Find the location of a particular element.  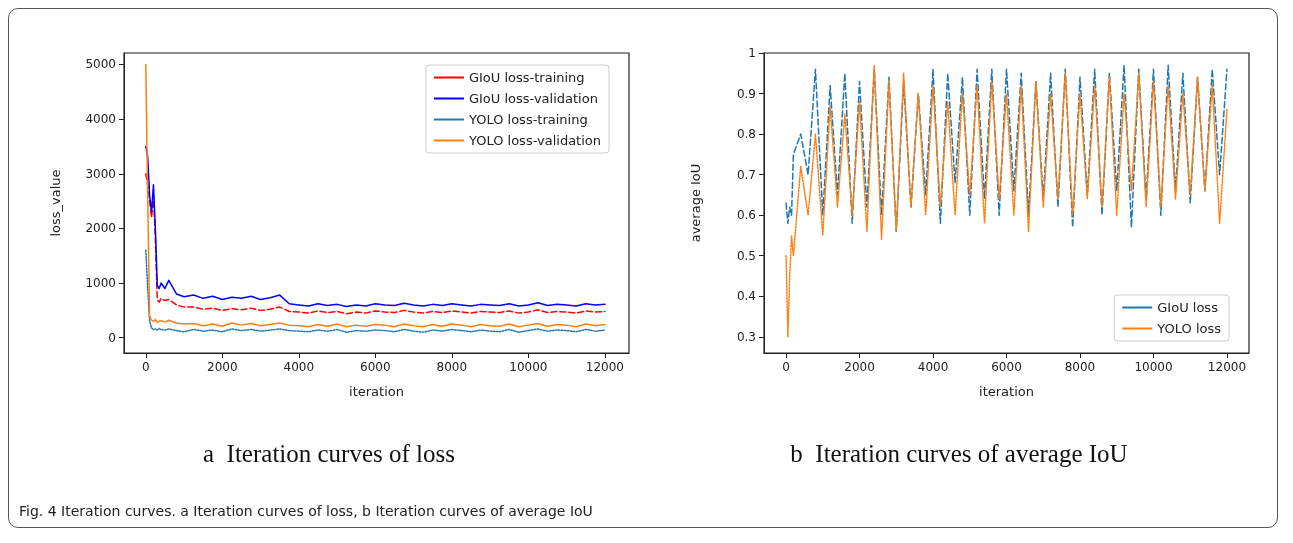

legend-label: GIoU loss-training is located at coordinates (526, 77).